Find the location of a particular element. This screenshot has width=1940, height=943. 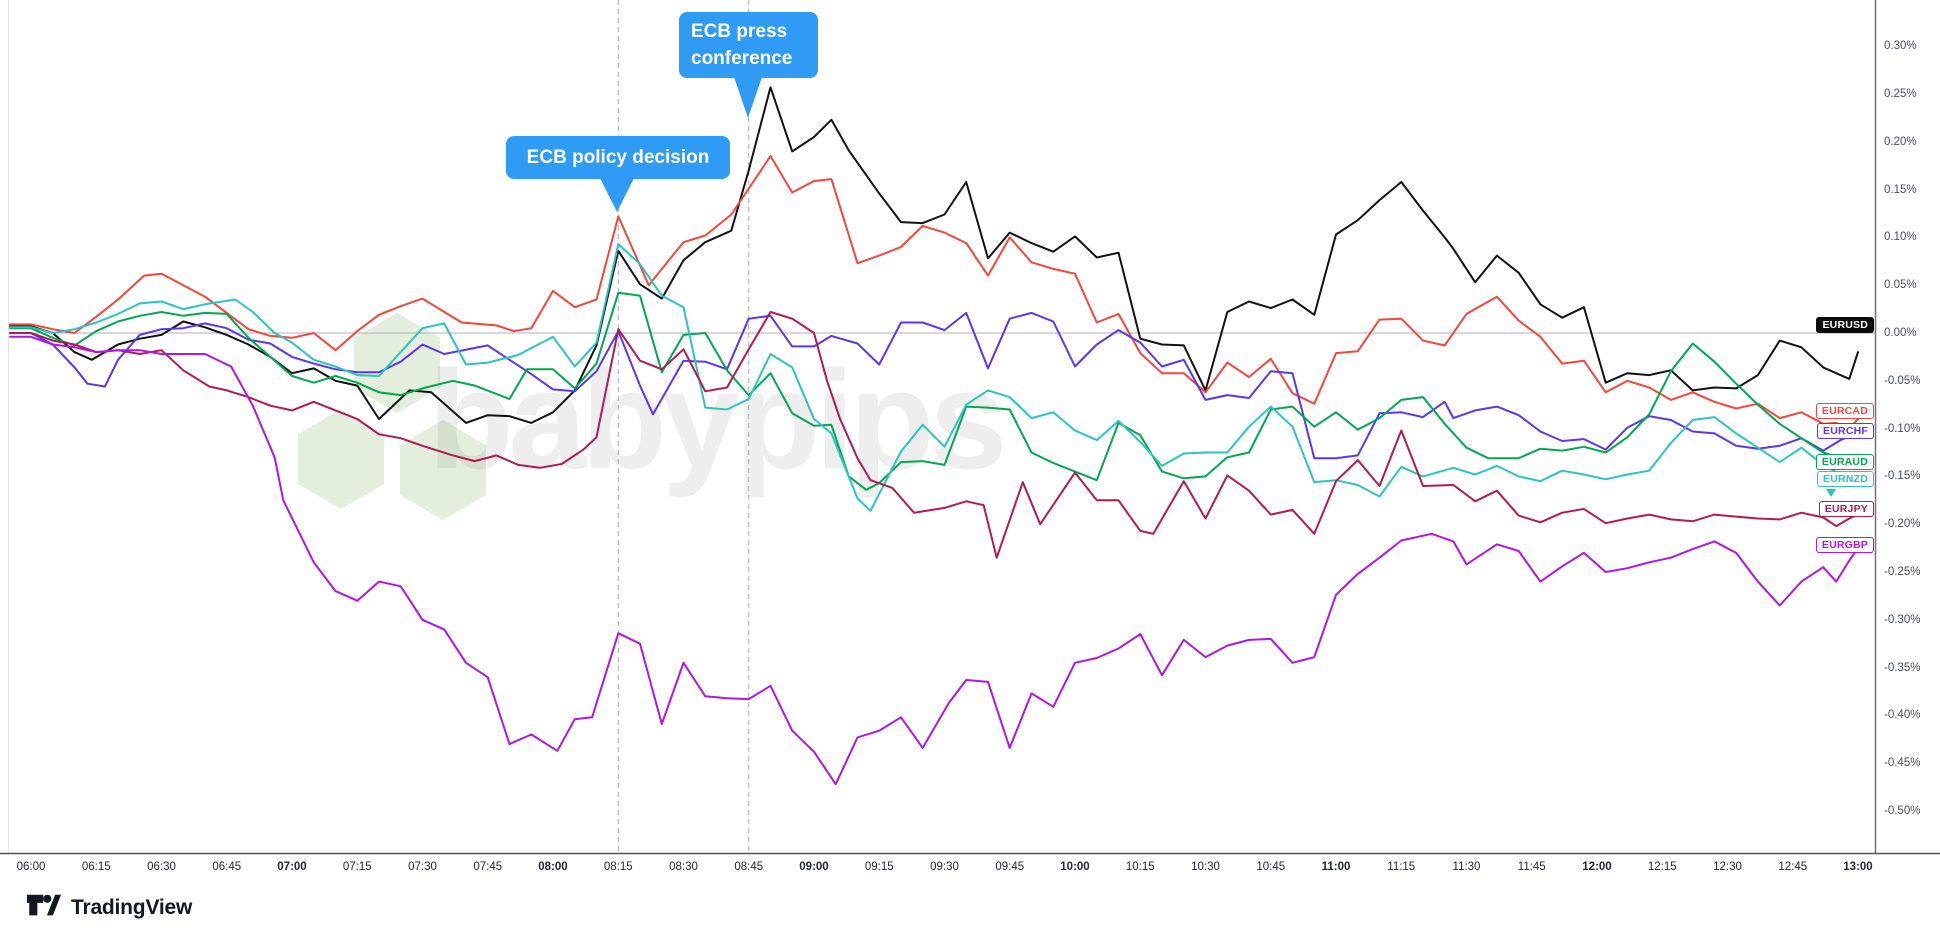

symbol-badge-eurjpy: EURJPY is located at coordinates (1846, 509).